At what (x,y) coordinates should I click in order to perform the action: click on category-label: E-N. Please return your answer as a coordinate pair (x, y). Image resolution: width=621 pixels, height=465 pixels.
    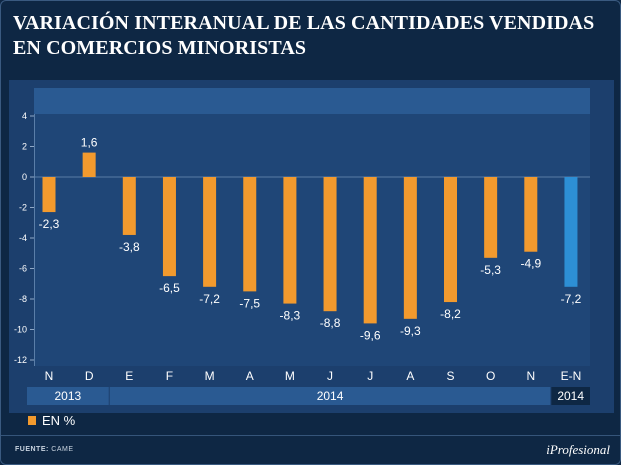
    Looking at the image, I should click on (571, 376).